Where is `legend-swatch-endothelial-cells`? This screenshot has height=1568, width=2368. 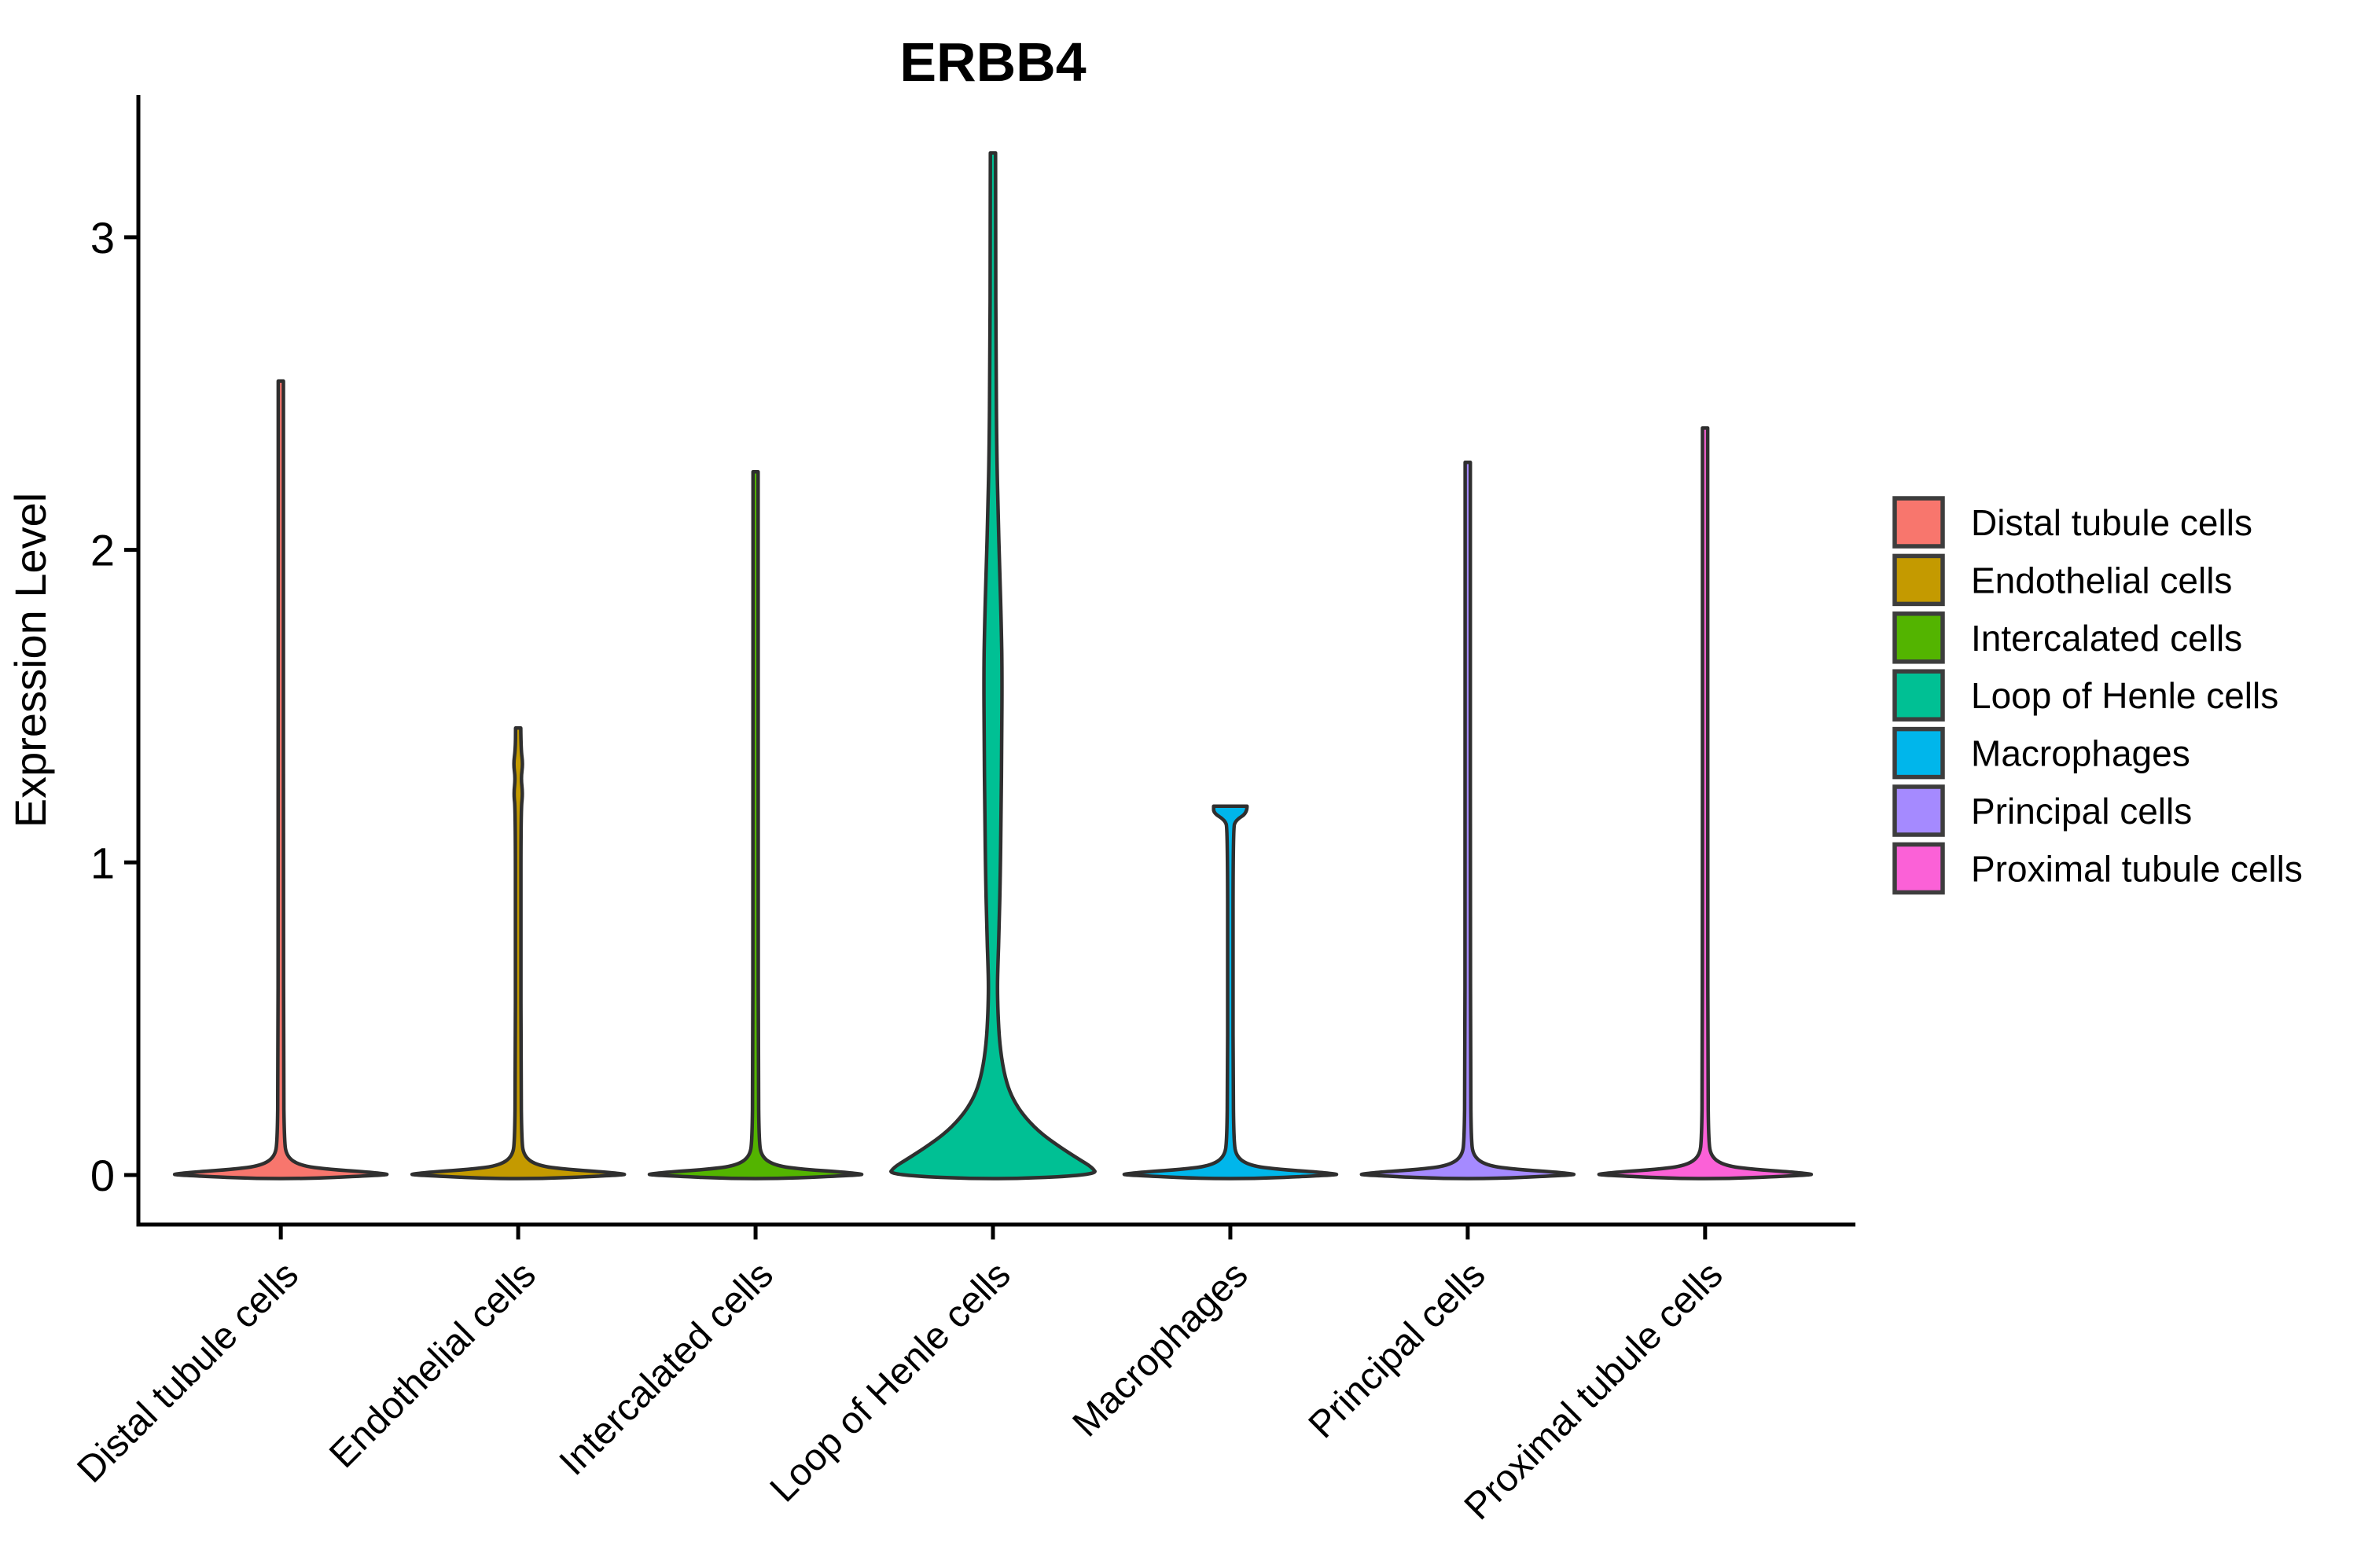
legend-swatch-endothelial-cells is located at coordinates (1918, 580).